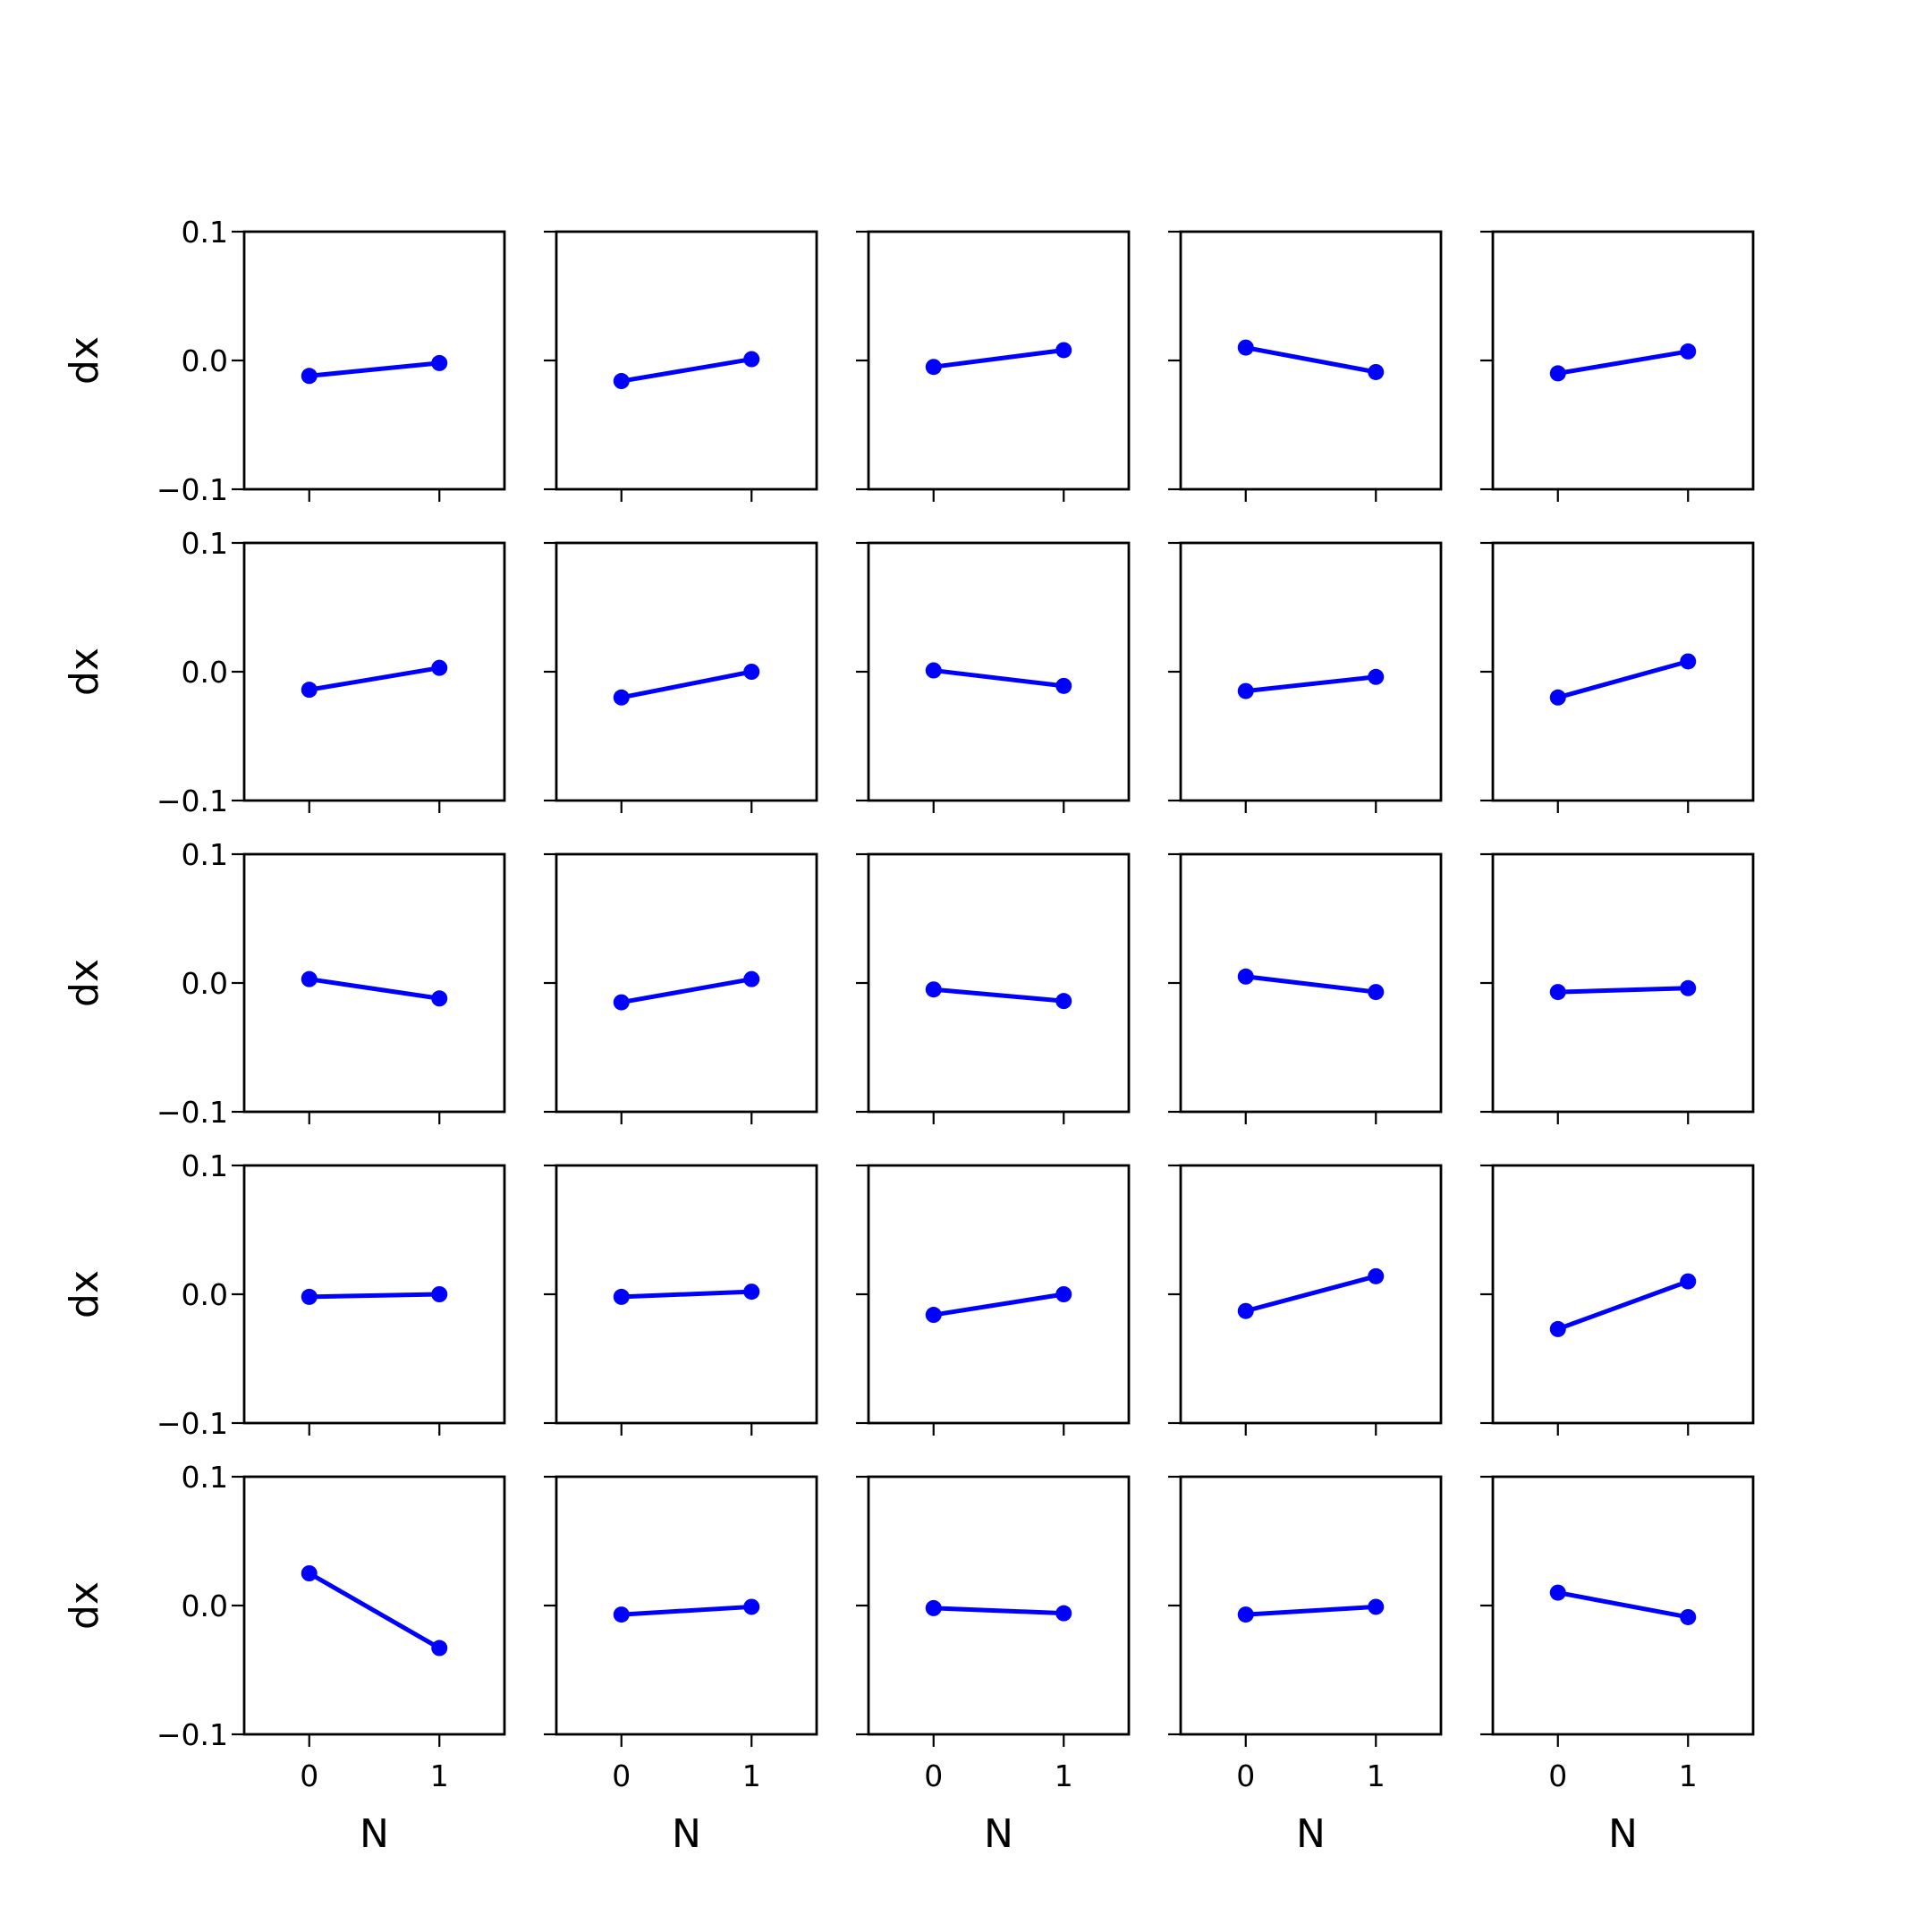 Image resolution: width=1932 pixels, height=1932 pixels. What do you see at coordinates (993, 1300) in the screenshot?
I see `subplot-r3-c2` at bounding box center [993, 1300].